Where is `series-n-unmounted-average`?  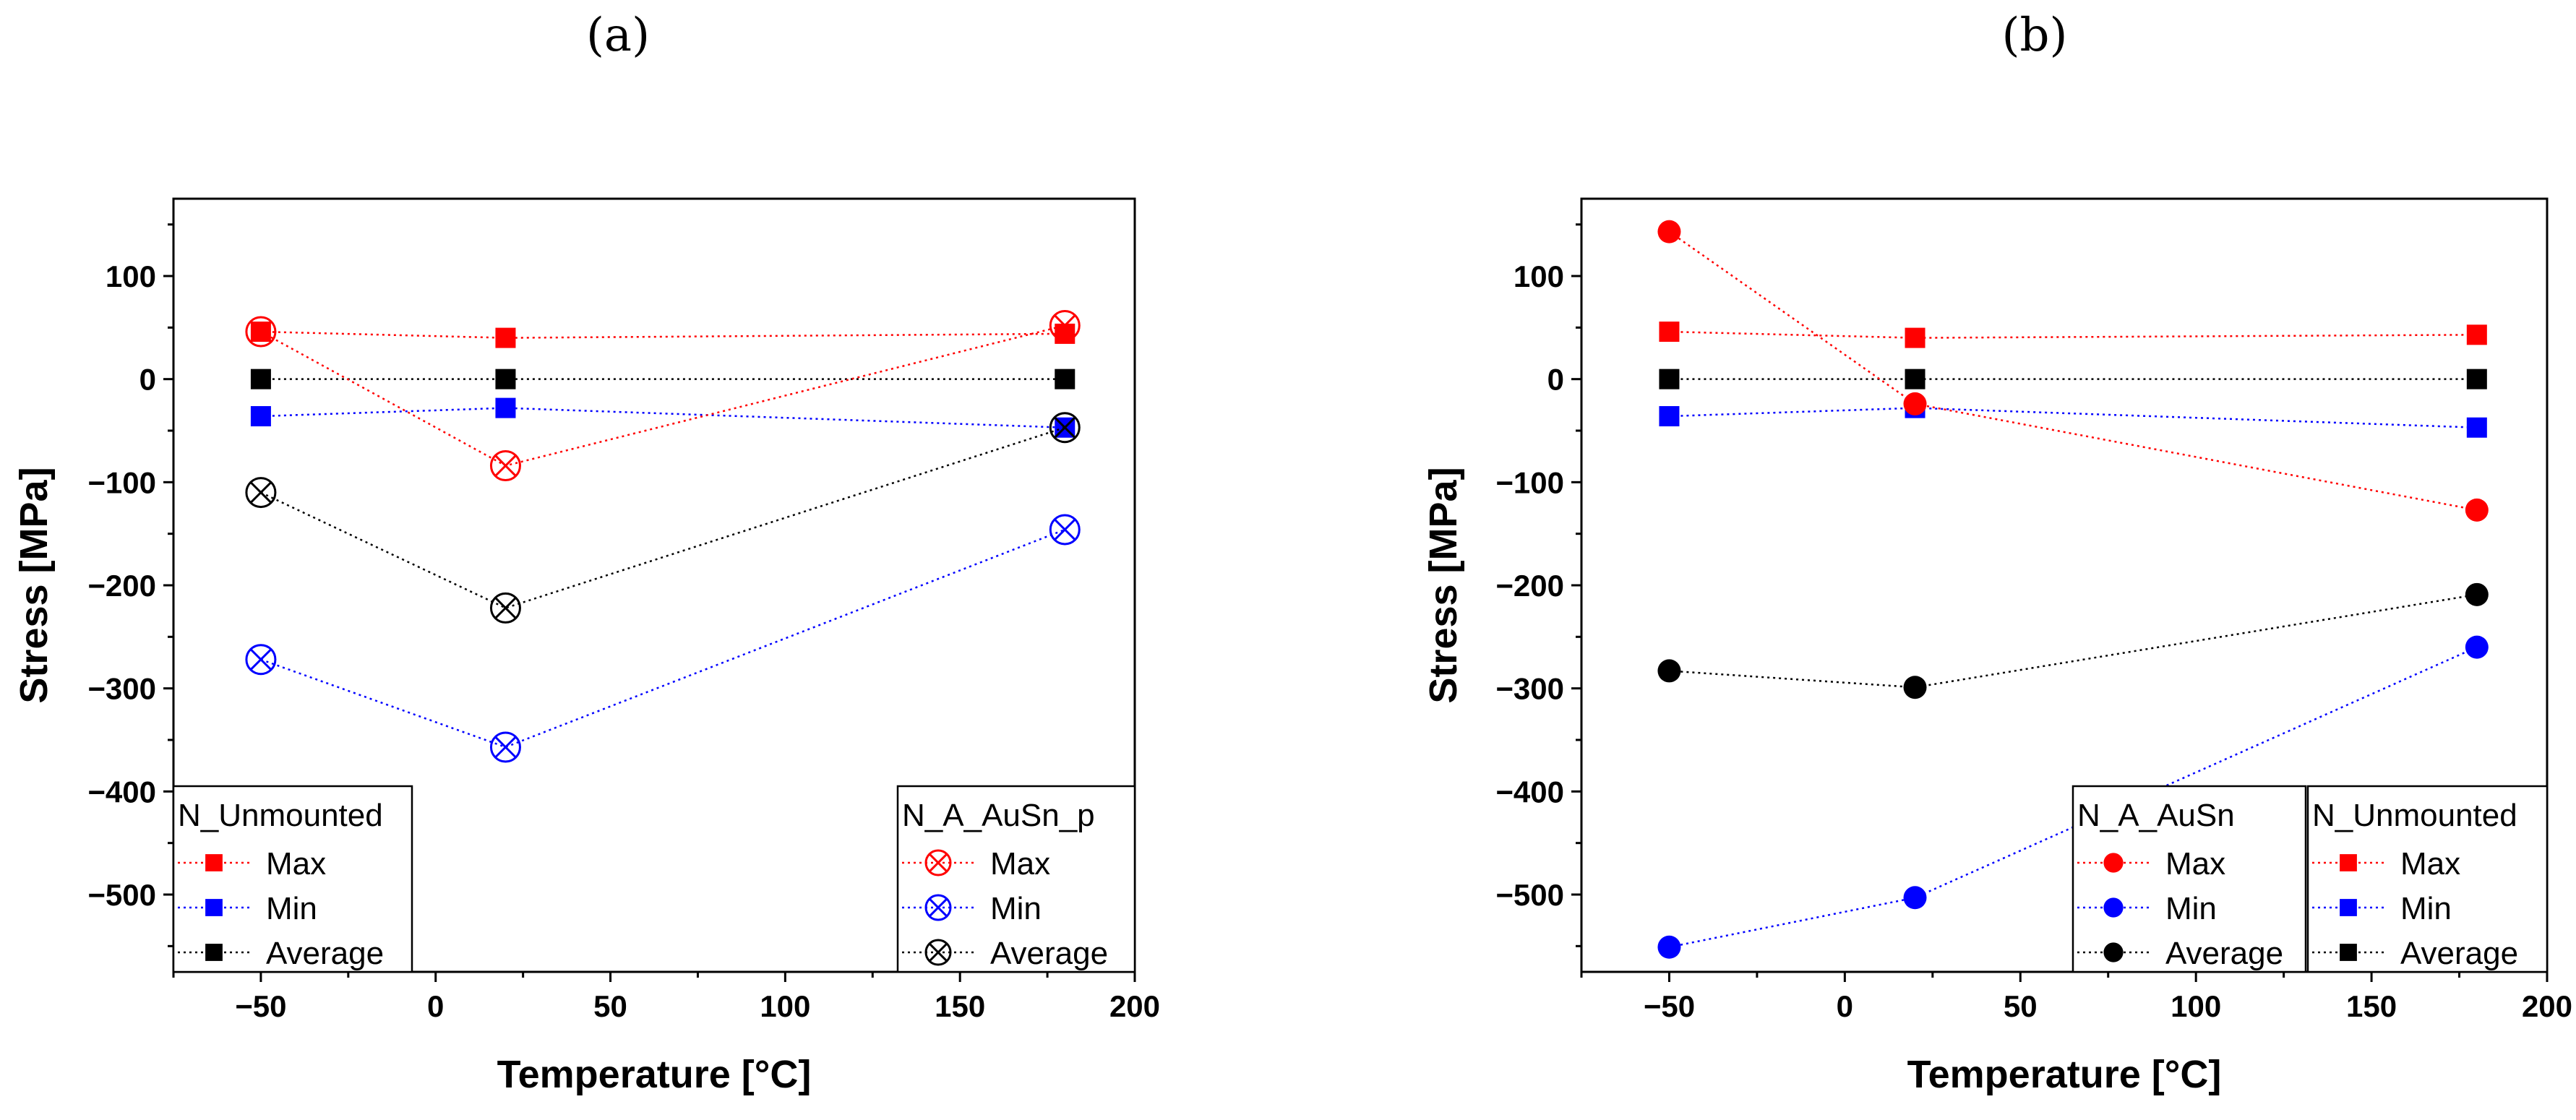
series-n-unmounted-average is located at coordinates (2073, 379).